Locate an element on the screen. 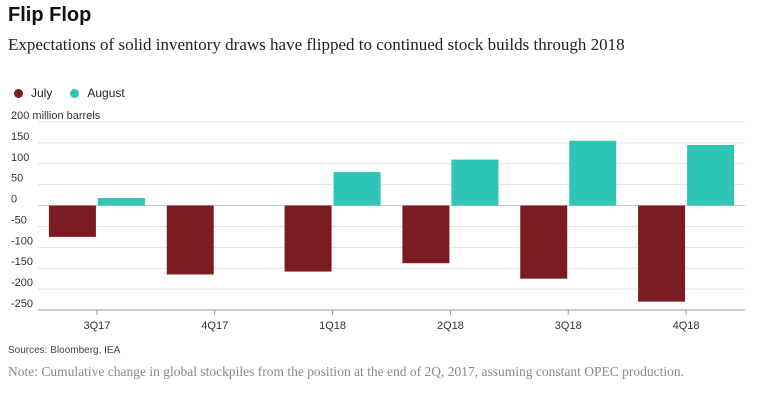  x-tick-label: 4Q17 is located at coordinates (214, 326).